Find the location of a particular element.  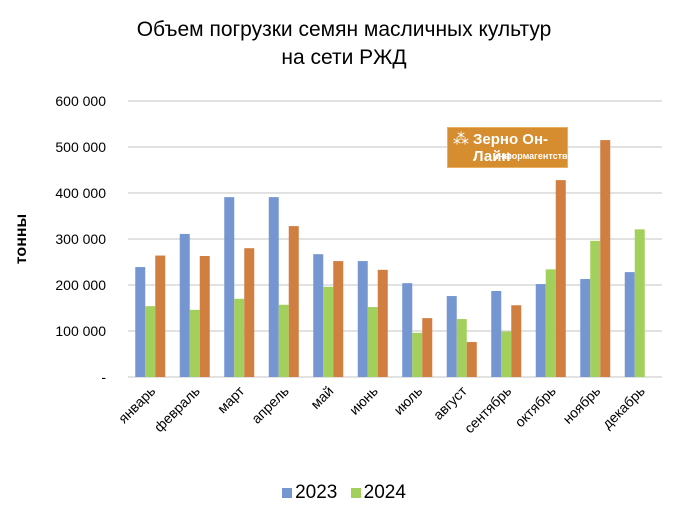

bar-series3-август is located at coordinates (471, 359).